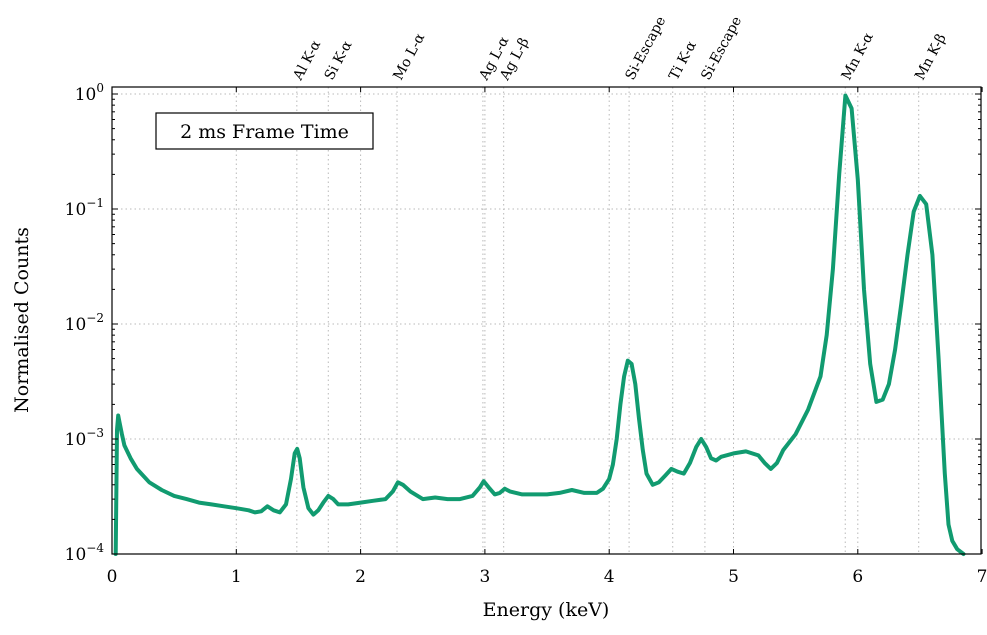  Describe the element at coordinates (339, 60) in the screenshot. I see `emission-line-label: Si K-α` at that location.